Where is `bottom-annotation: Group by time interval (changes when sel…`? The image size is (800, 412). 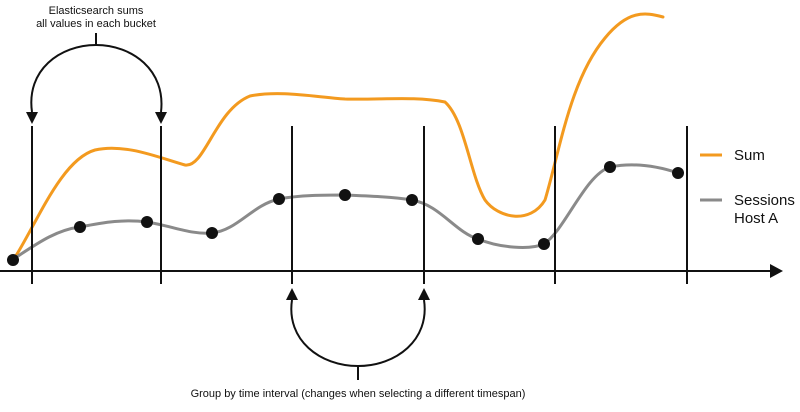 bottom-annotation: Group by time interval (changes when sel… is located at coordinates (358, 394).